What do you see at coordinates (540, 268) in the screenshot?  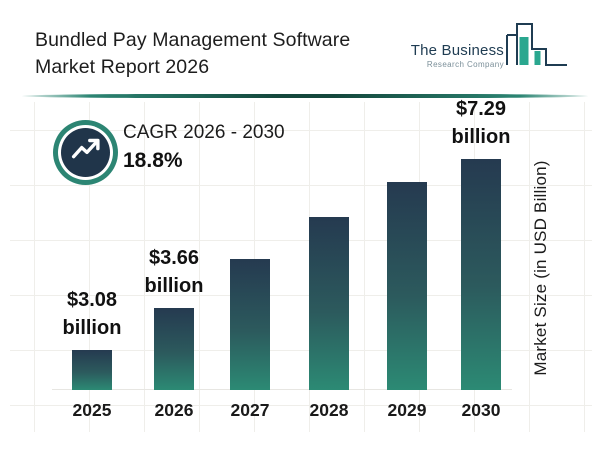 I see `y-axis-label: Market Size (in USD Billion)` at bounding box center [540, 268].